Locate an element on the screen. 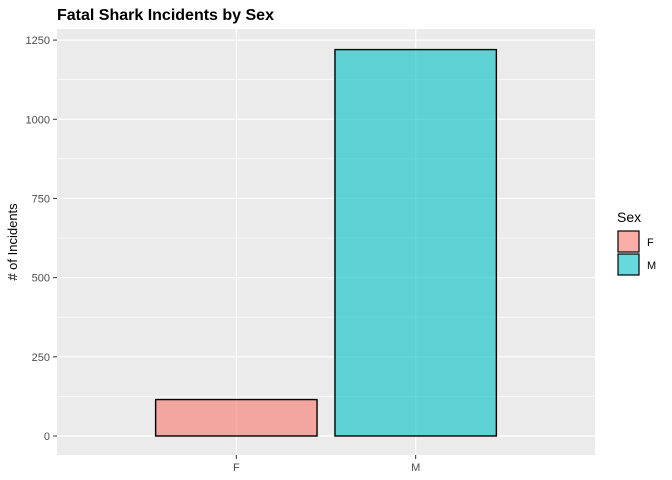  y-tick-label: 1000 is located at coordinates (38, 120).